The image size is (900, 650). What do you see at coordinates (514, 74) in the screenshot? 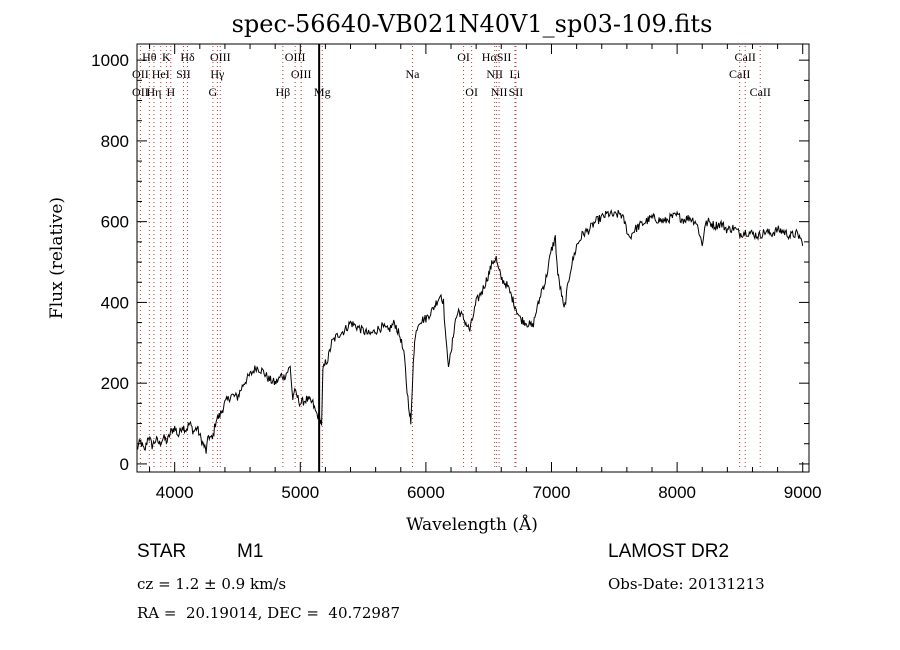
I see `line-marker-label: Li` at bounding box center [514, 74].